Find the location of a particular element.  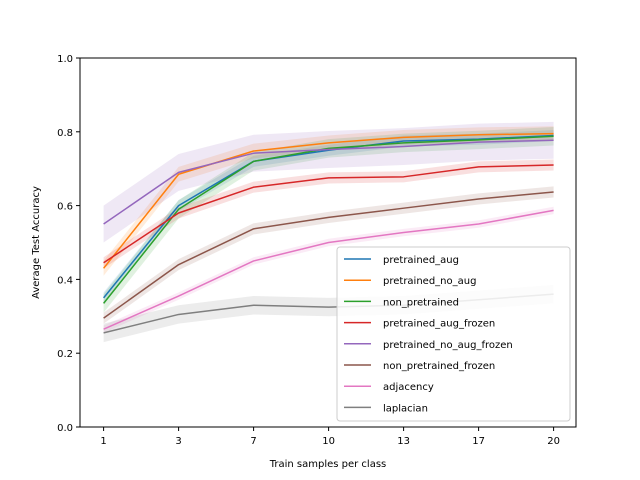

legend-item: laplacian is located at coordinates (386, 408).